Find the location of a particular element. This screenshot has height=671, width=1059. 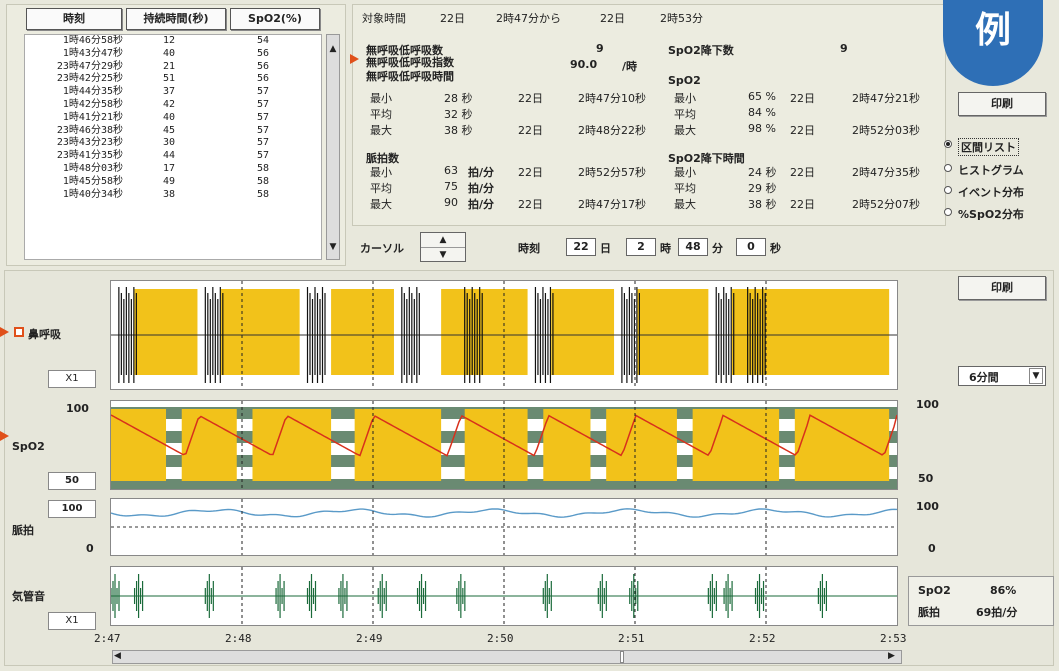

time-scroll-thumb is located at coordinates (622, 657).